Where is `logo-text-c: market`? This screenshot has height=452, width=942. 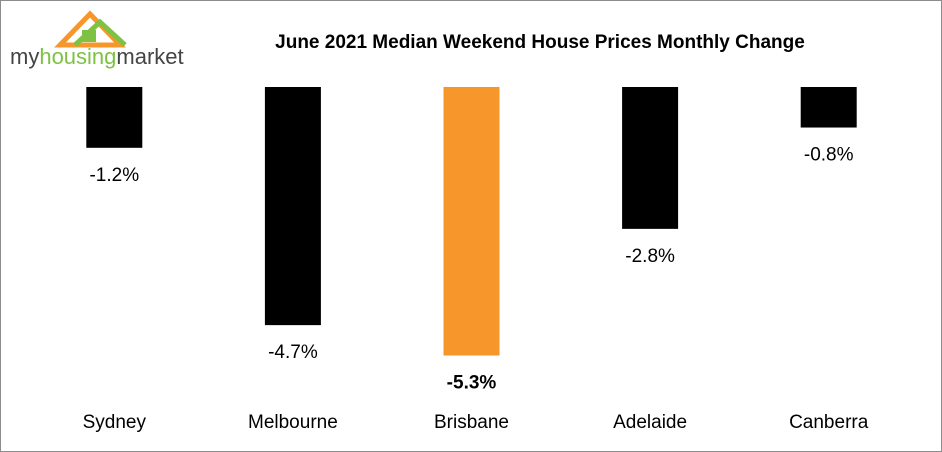
logo-text-c: market is located at coordinates (149, 56).